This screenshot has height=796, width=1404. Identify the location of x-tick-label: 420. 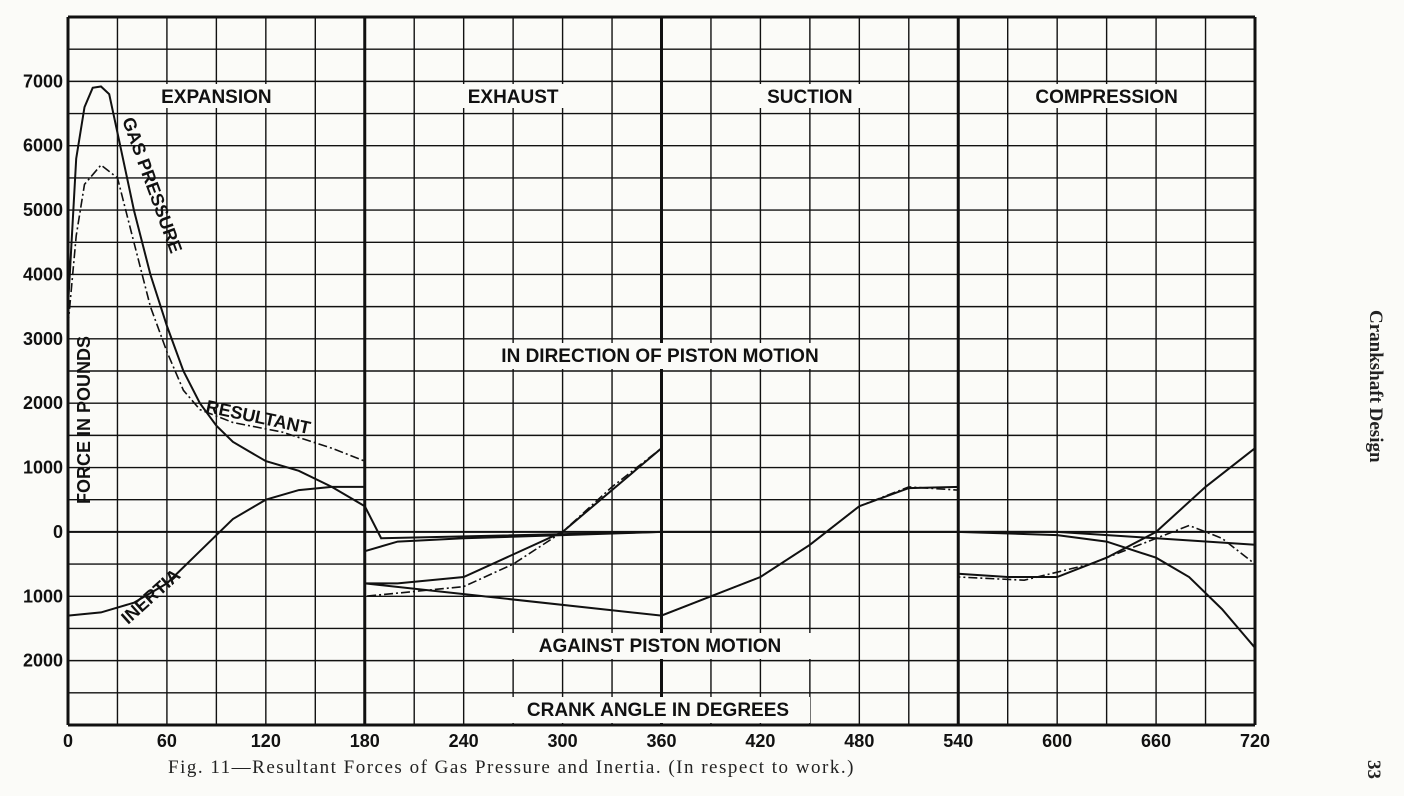
(760, 741).